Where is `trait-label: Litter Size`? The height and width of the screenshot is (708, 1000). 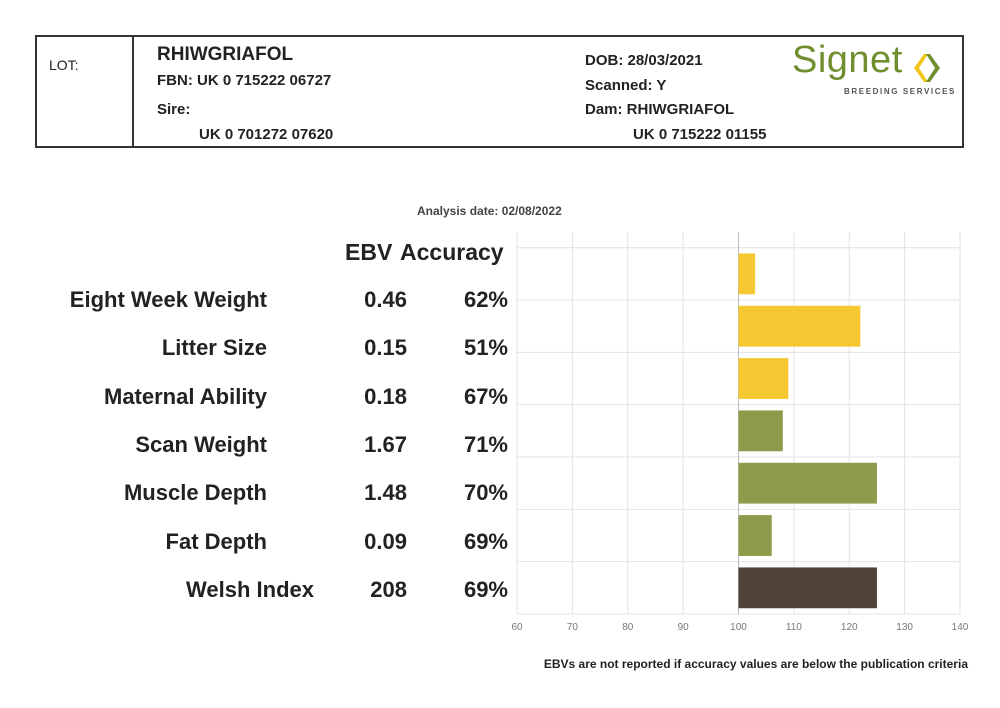
trait-label: Litter Size is located at coordinates (214, 348).